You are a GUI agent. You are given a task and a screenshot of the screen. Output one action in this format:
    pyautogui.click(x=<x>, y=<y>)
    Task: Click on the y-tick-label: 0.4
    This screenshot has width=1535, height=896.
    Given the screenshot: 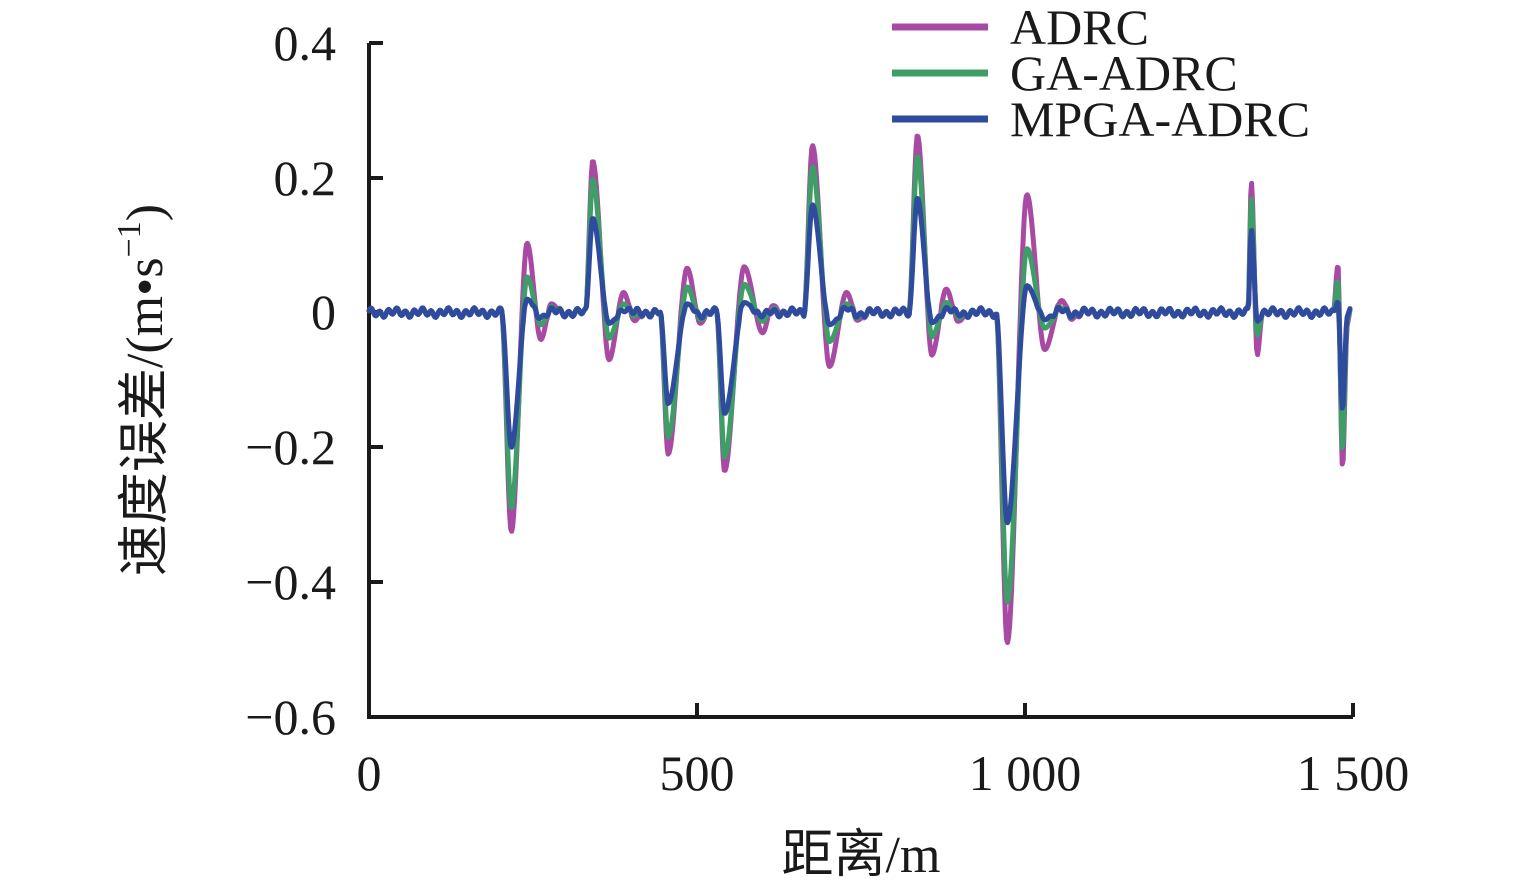 What is the action you would take?
    pyautogui.click(x=305, y=43)
    